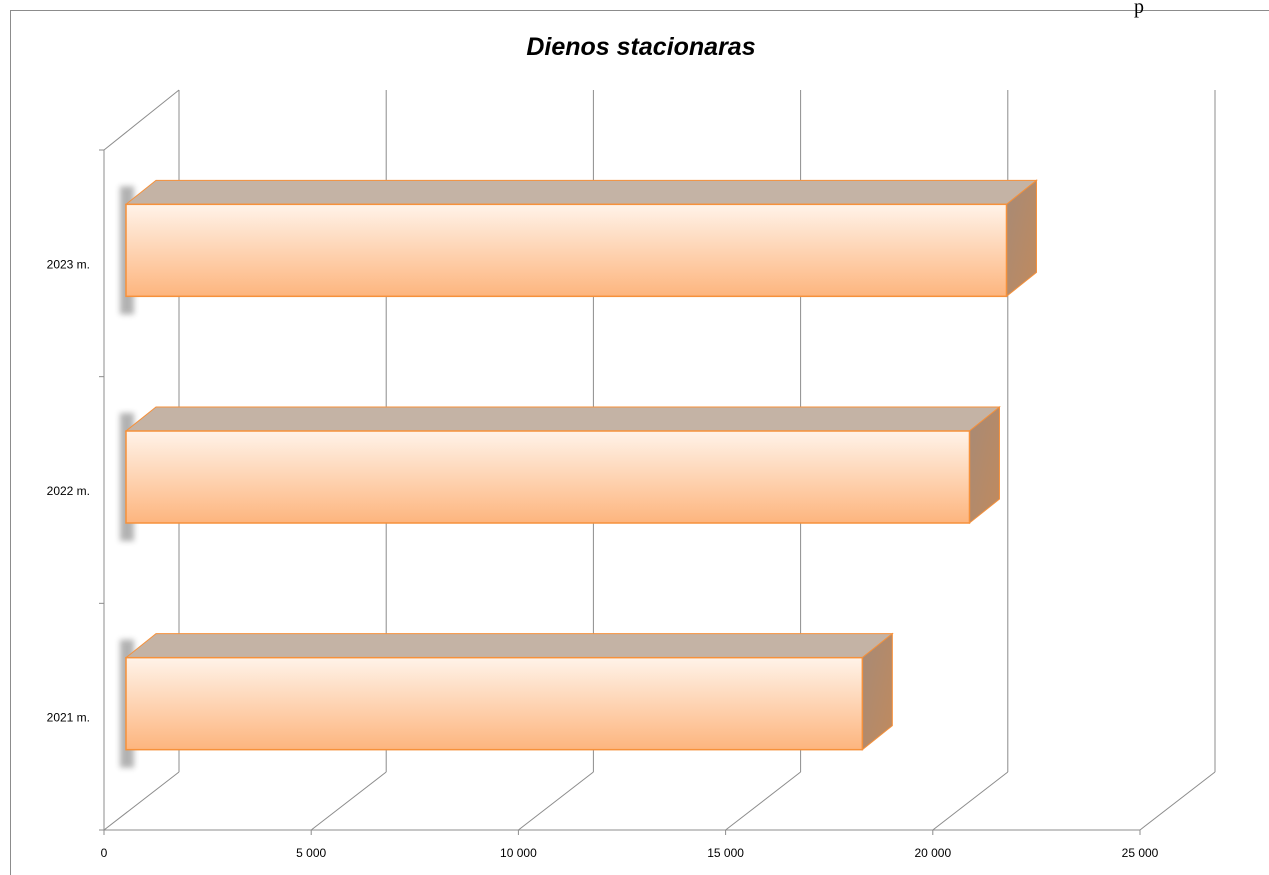 Image resolution: width=1269 pixels, height=875 pixels. What do you see at coordinates (68, 718) in the screenshot?
I see `y-category-label: 2021 m.` at bounding box center [68, 718].